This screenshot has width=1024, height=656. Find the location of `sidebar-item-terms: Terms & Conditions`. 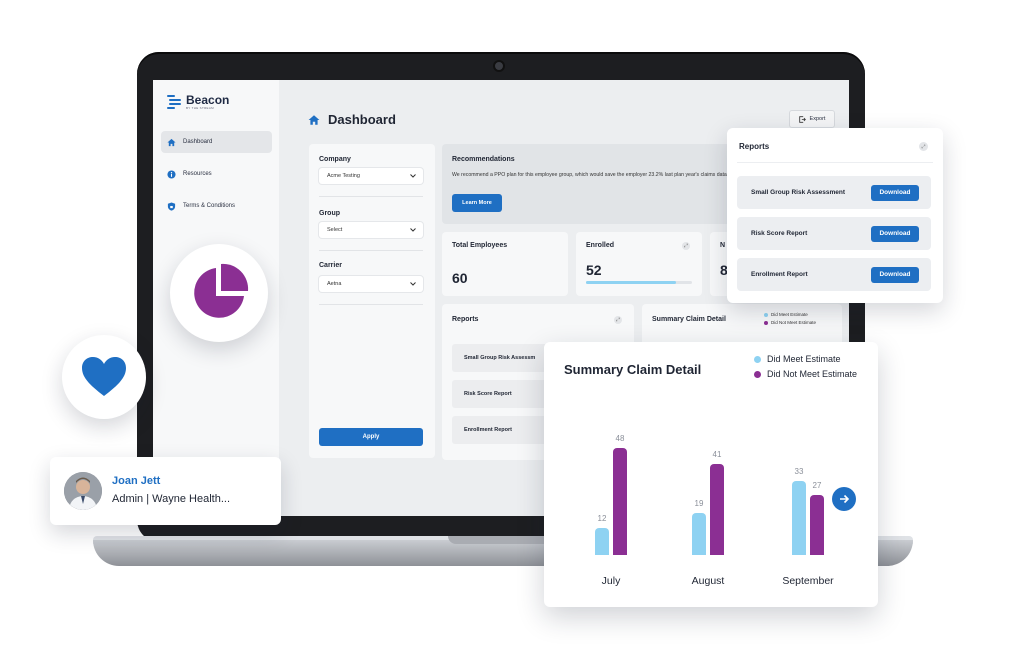

sidebar-item-terms: Terms & Conditions is located at coordinates (216, 206).